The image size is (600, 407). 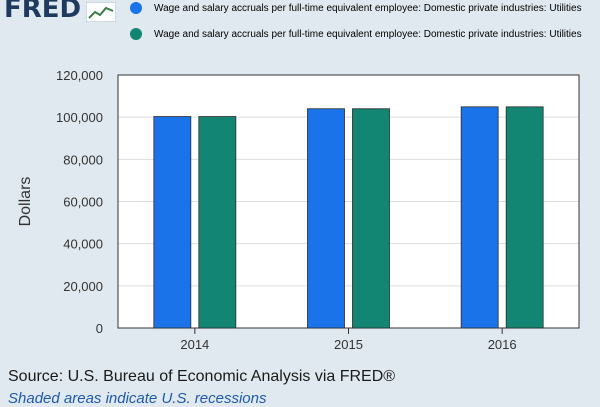 What do you see at coordinates (101, 12) in the screenshot?
I see `fred-chart-icon` at bounding box center [101, 12].